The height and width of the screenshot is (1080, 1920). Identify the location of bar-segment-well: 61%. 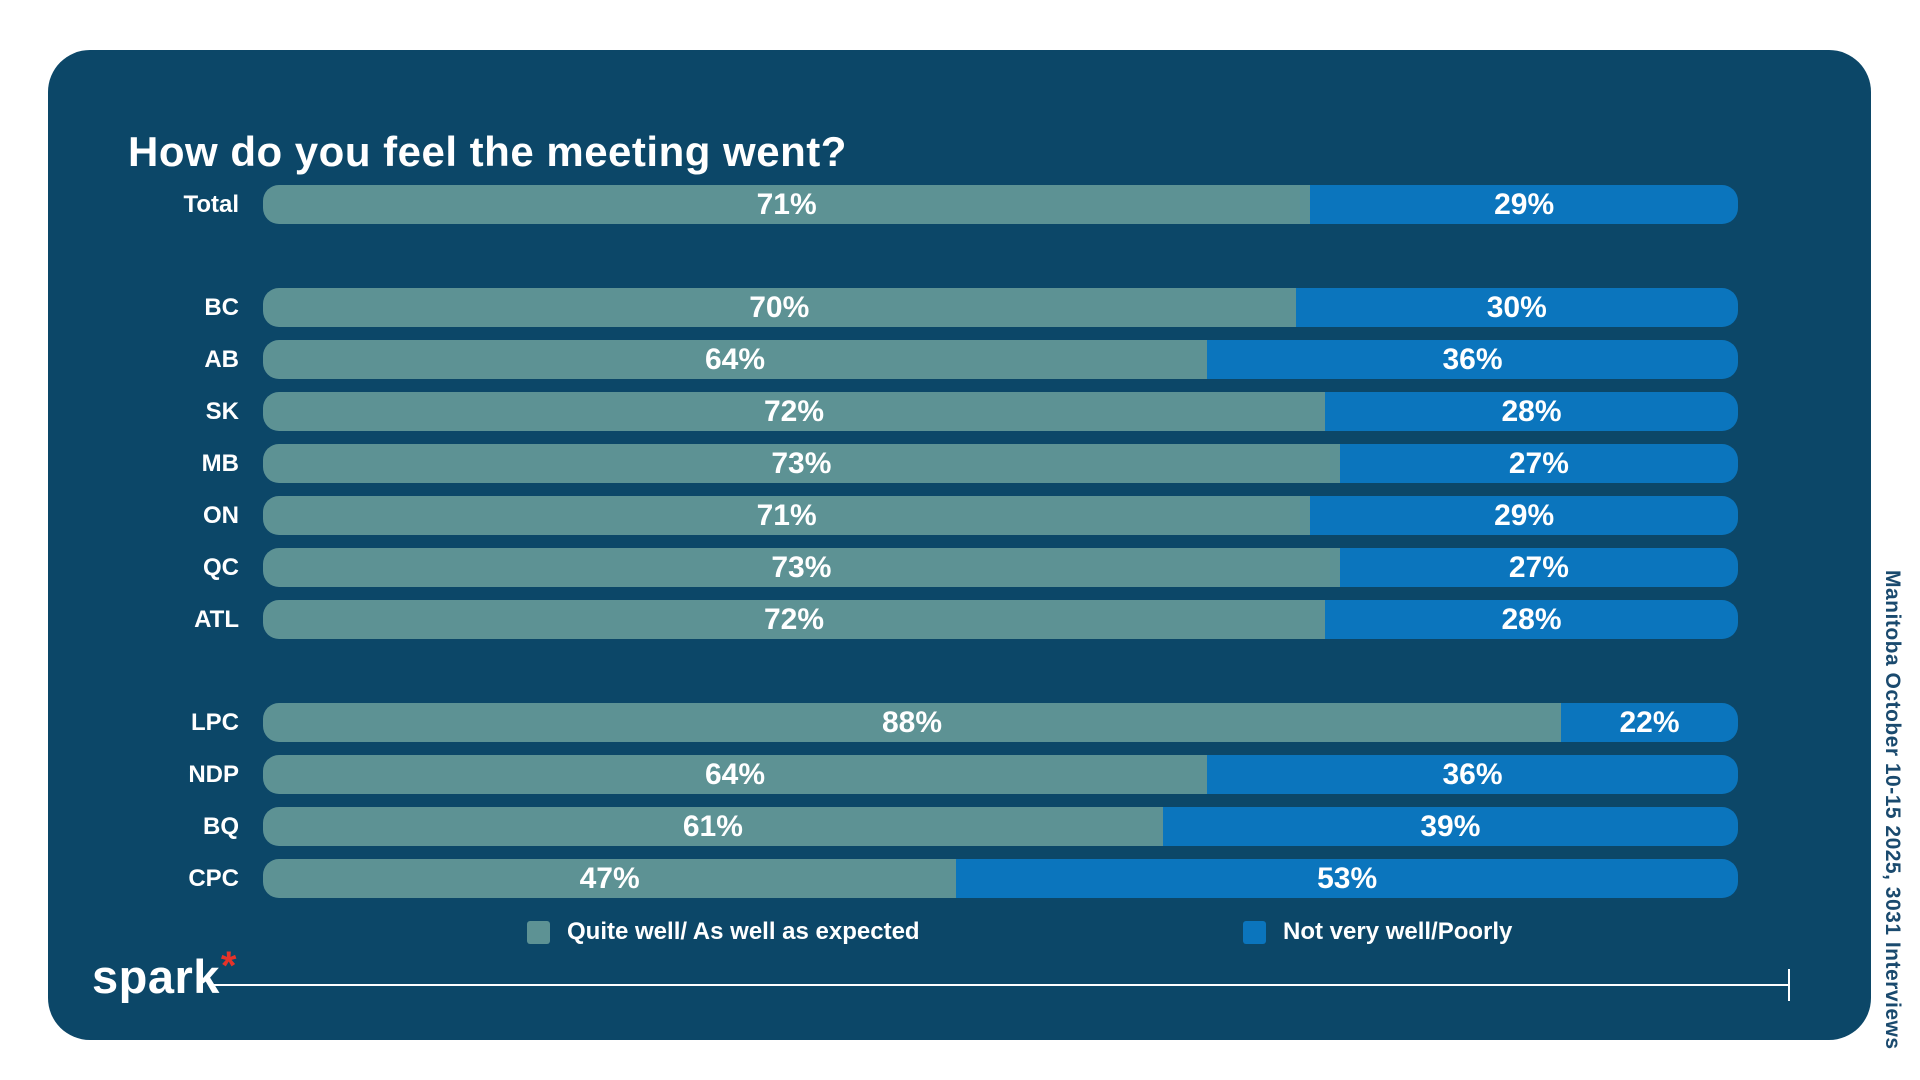
(713, 826).